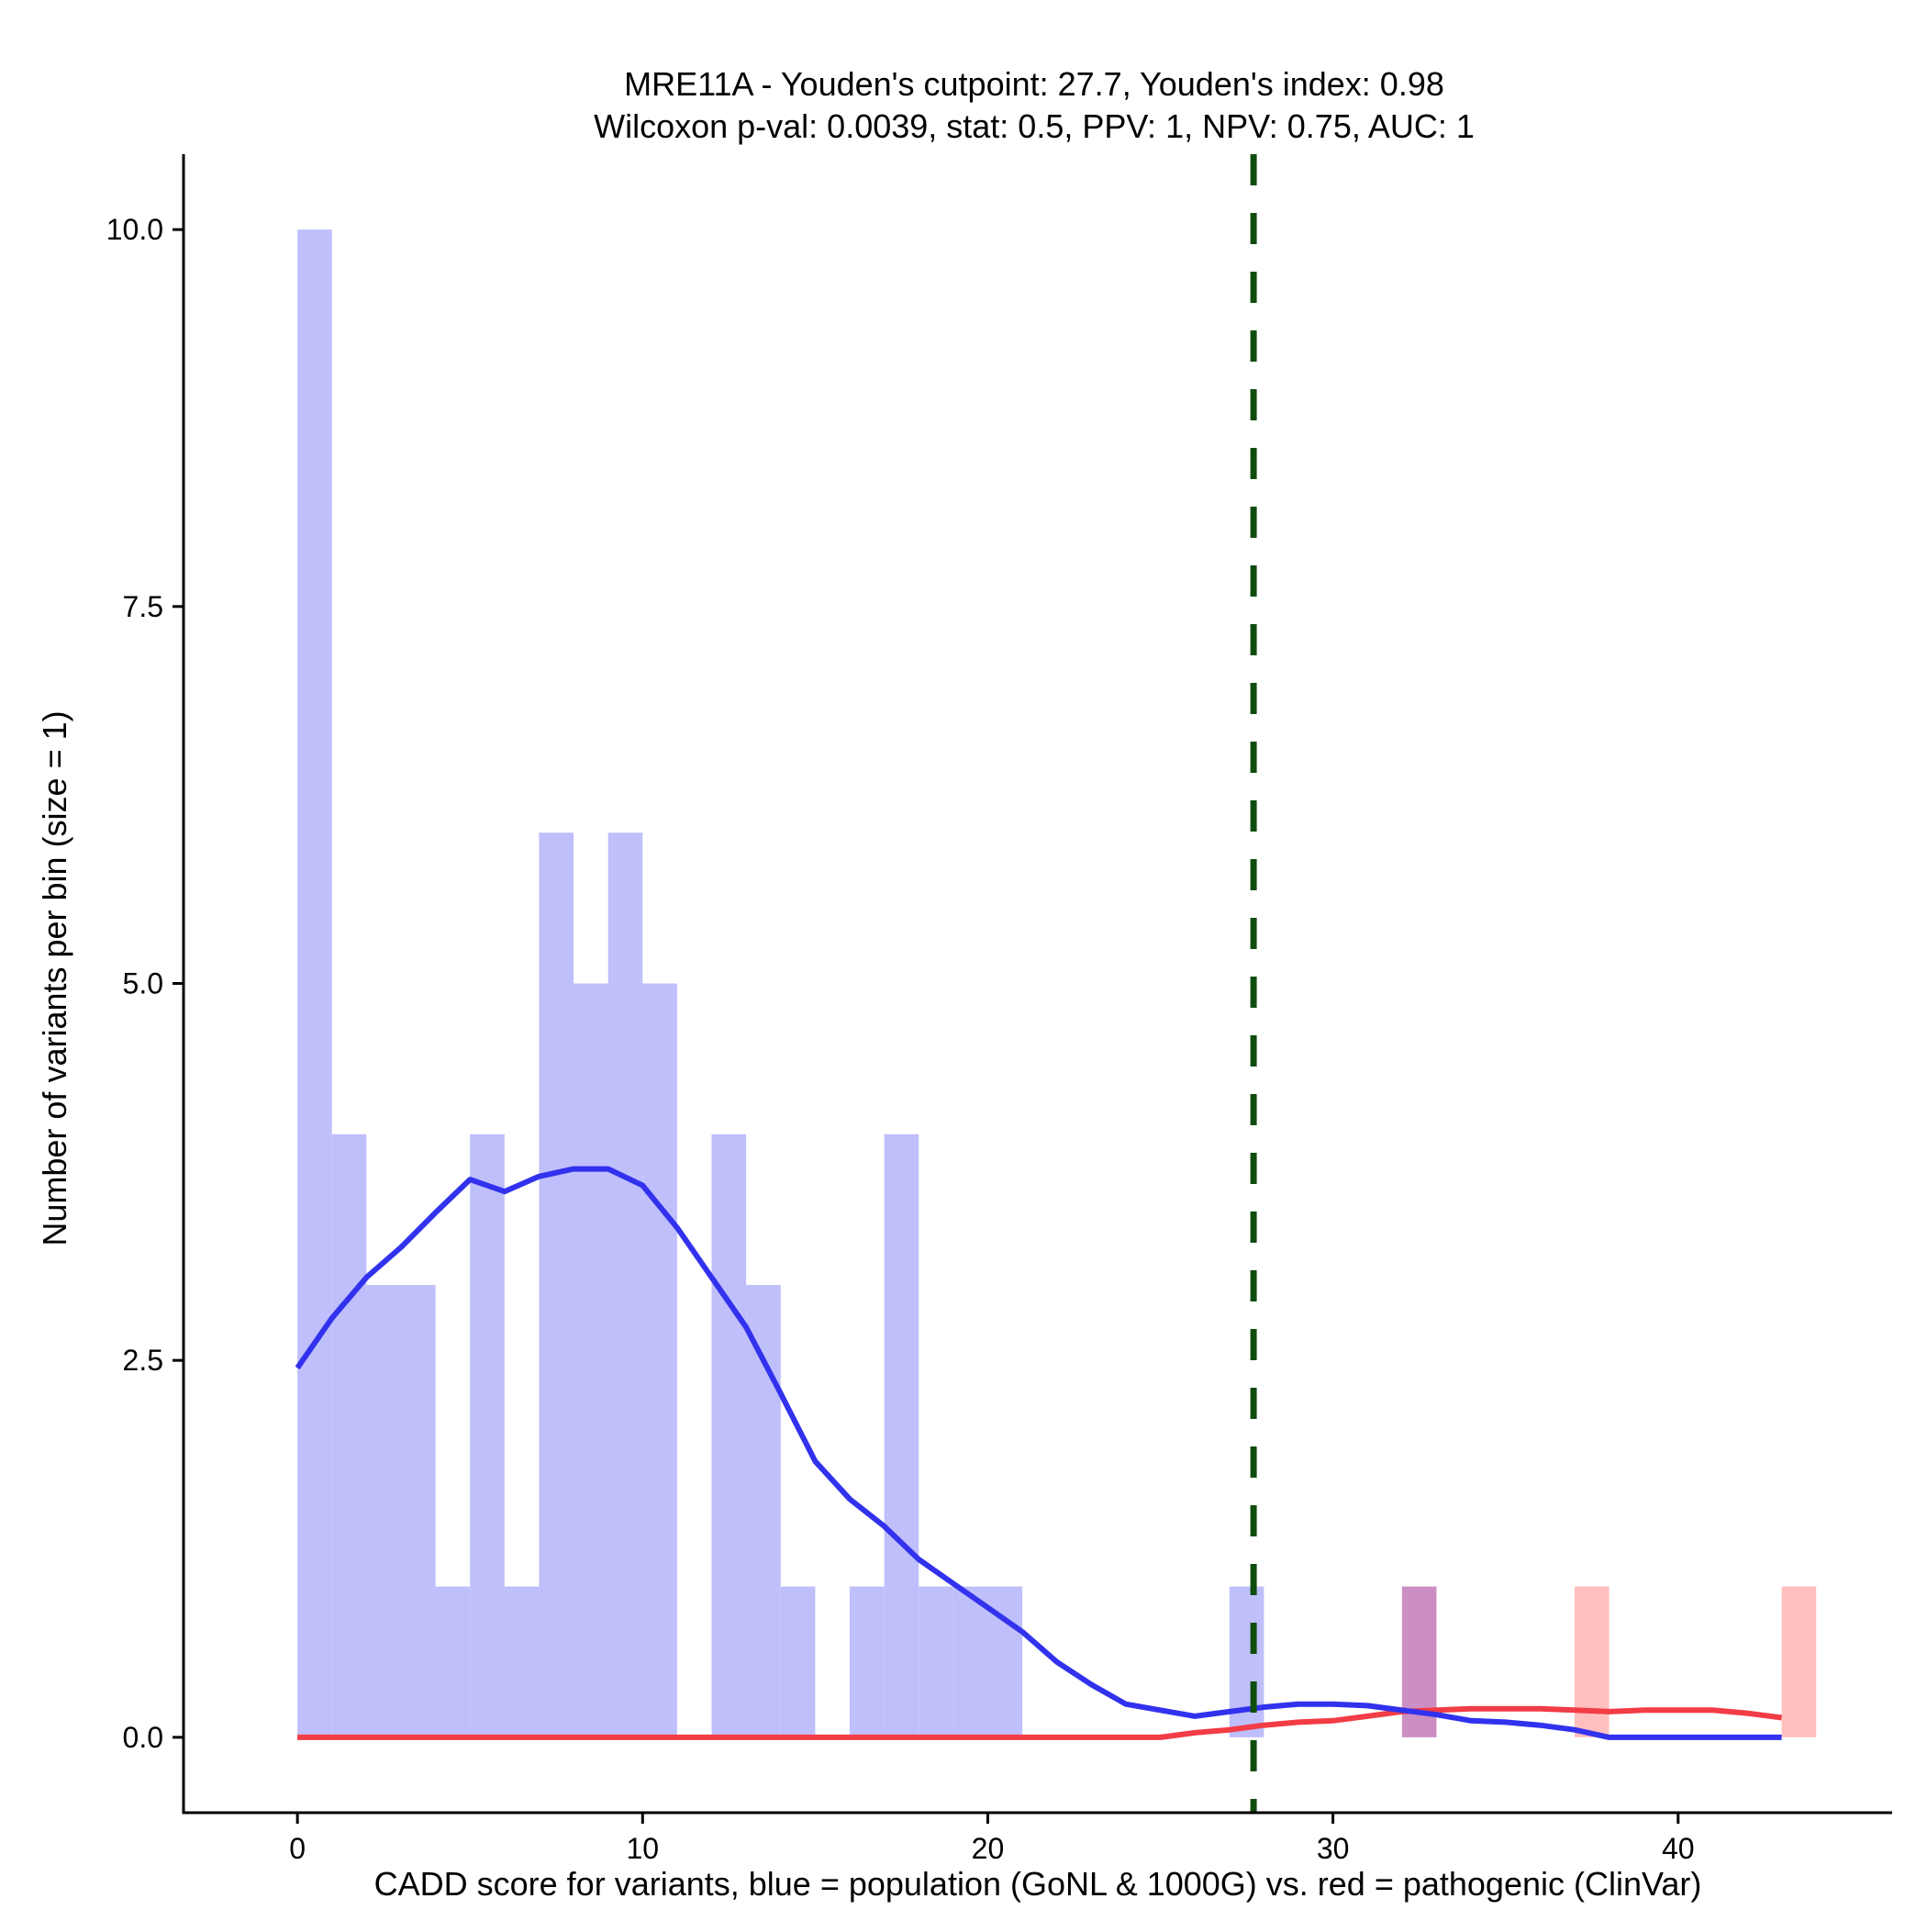 The height and width of the screenshot is (1932, 1927). What do you see at coordinates (297, 1849) in the screenshot?
I see `x-tick-label: 0` at bounding box center [297, 1849].